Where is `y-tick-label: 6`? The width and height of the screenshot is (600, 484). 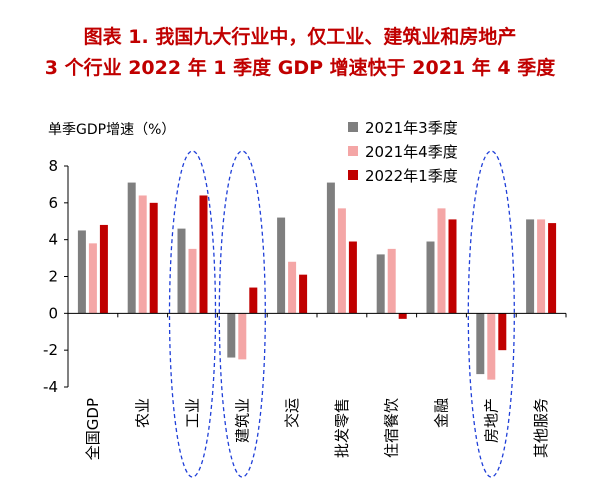 y-tick-label: 6 is located at coordinates (53, 203).